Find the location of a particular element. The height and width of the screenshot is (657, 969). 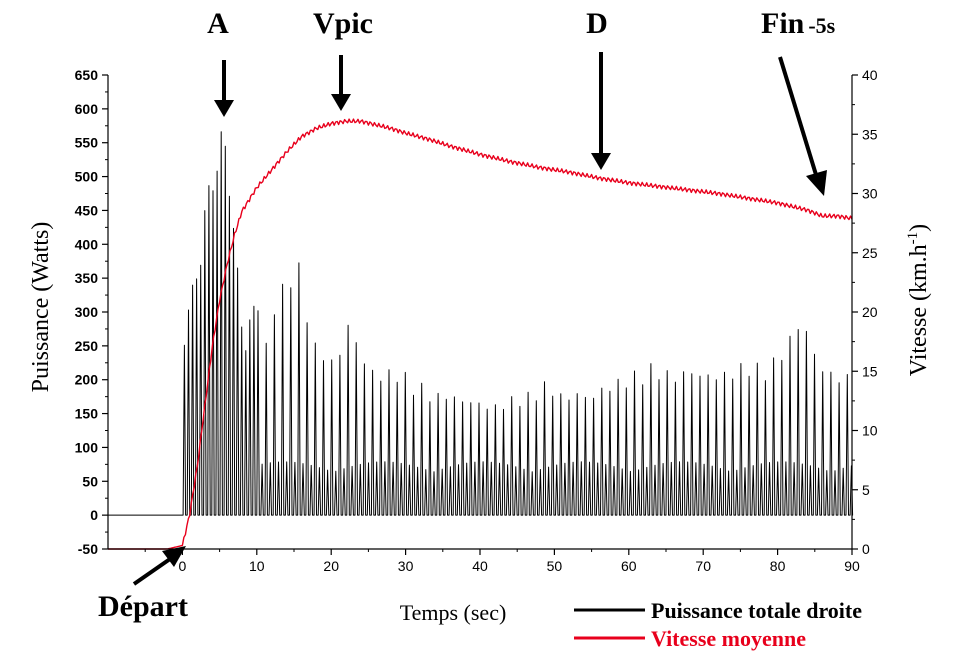

legend-item-power: Puissance totale droite is located at coordinates (718, 610).